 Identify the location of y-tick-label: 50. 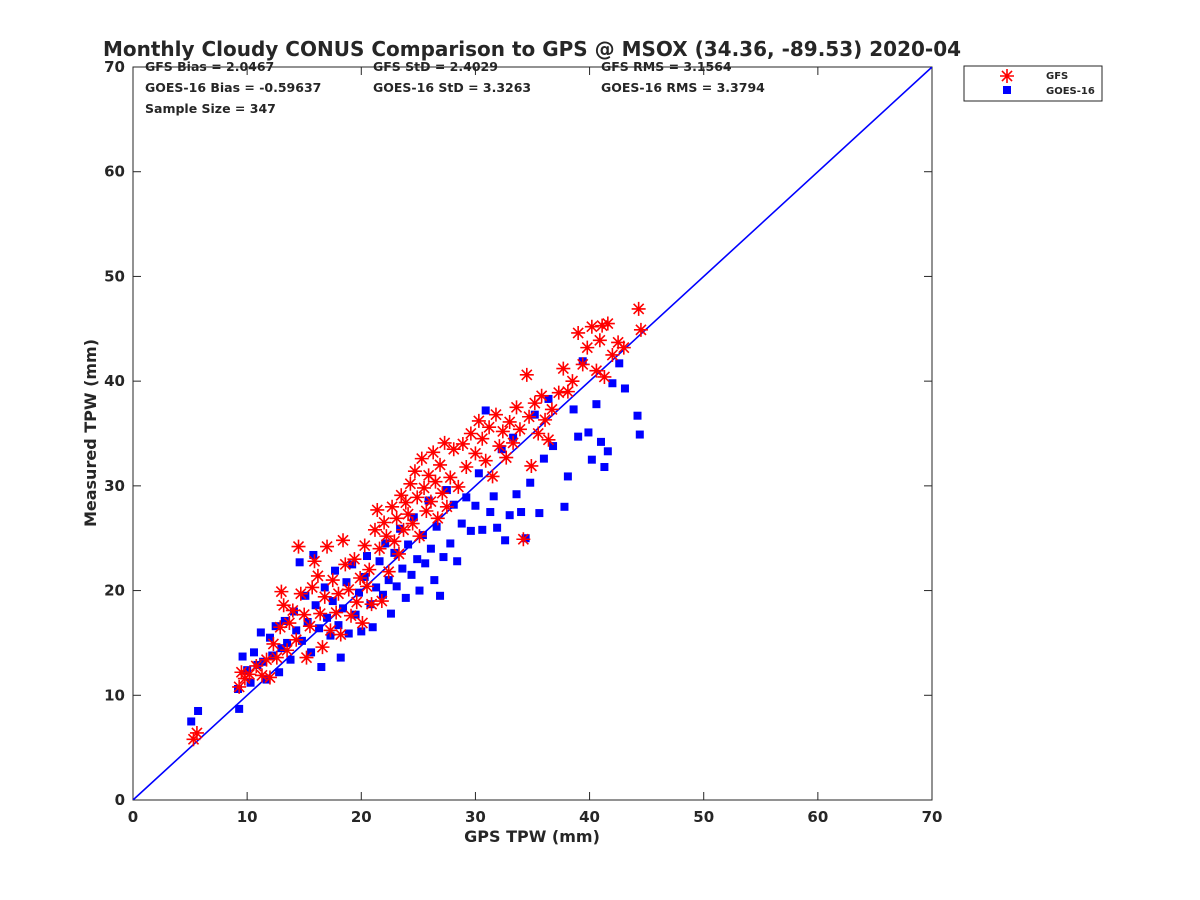
(114, 276).